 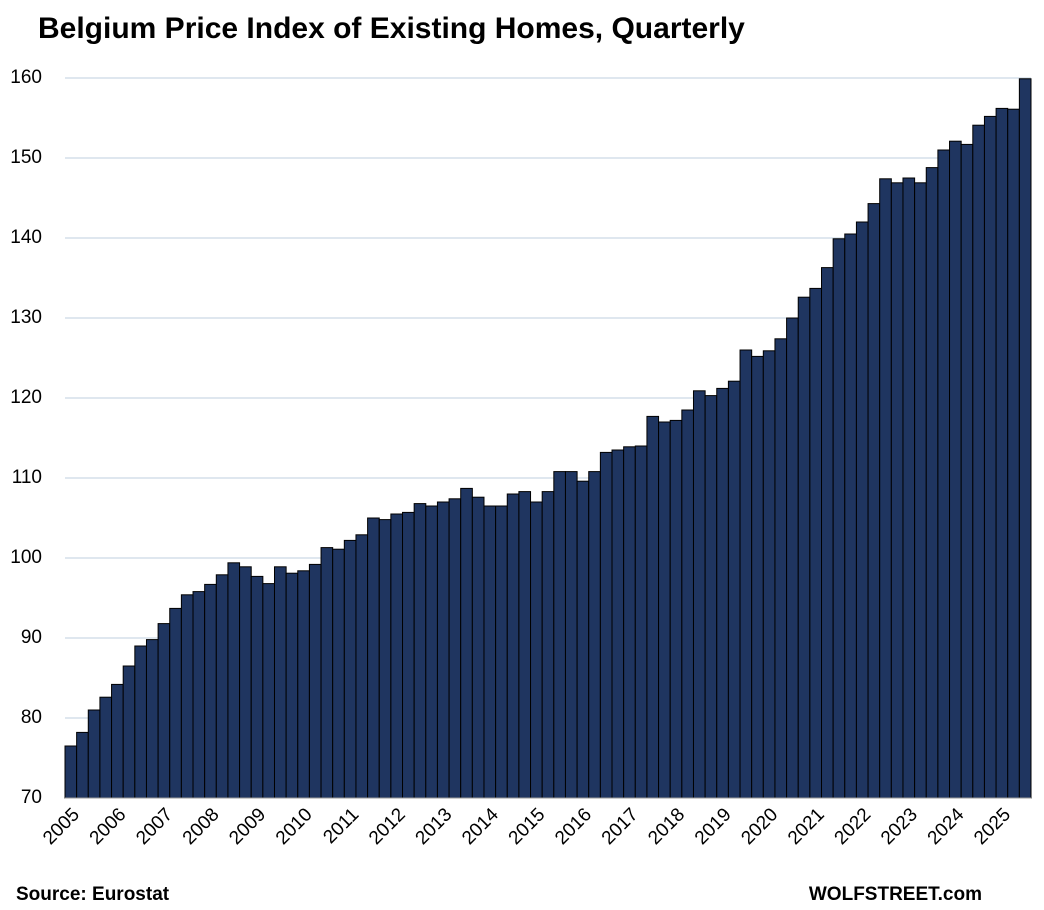 What do you see at coordinates (26, 397) in the screenshot?
I see `y-tick-label: 120` at bounding box center [26, 397].